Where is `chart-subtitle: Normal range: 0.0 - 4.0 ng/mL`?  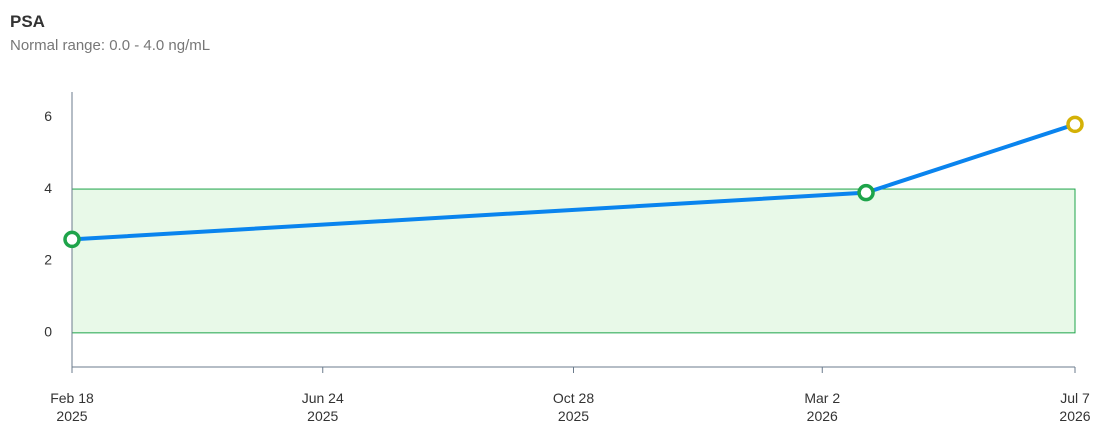 chart-subtitle: Normal range: 0.0 - 4.0 ng/mL is located at coordinates (110, 45).